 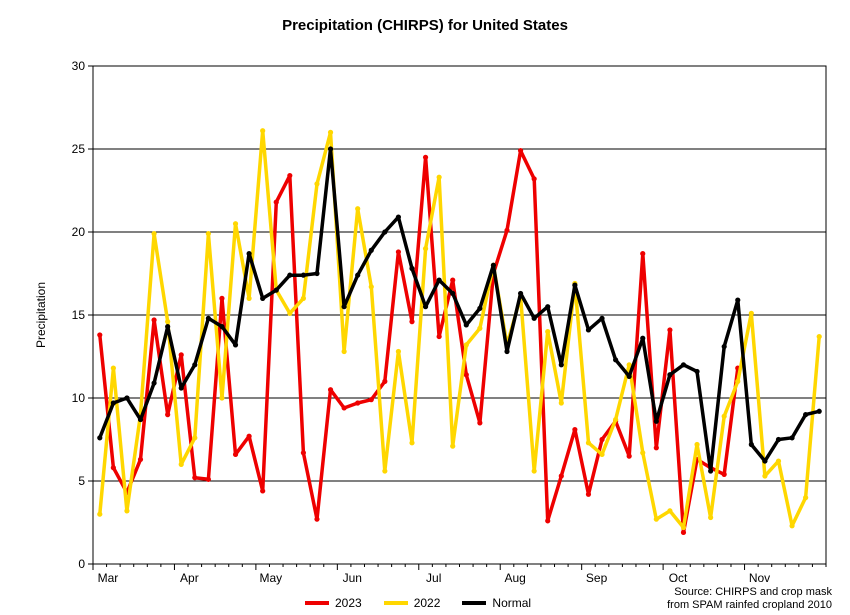 I want to click on x-tick-label-jul: Jul, so click(x=433, y=578).